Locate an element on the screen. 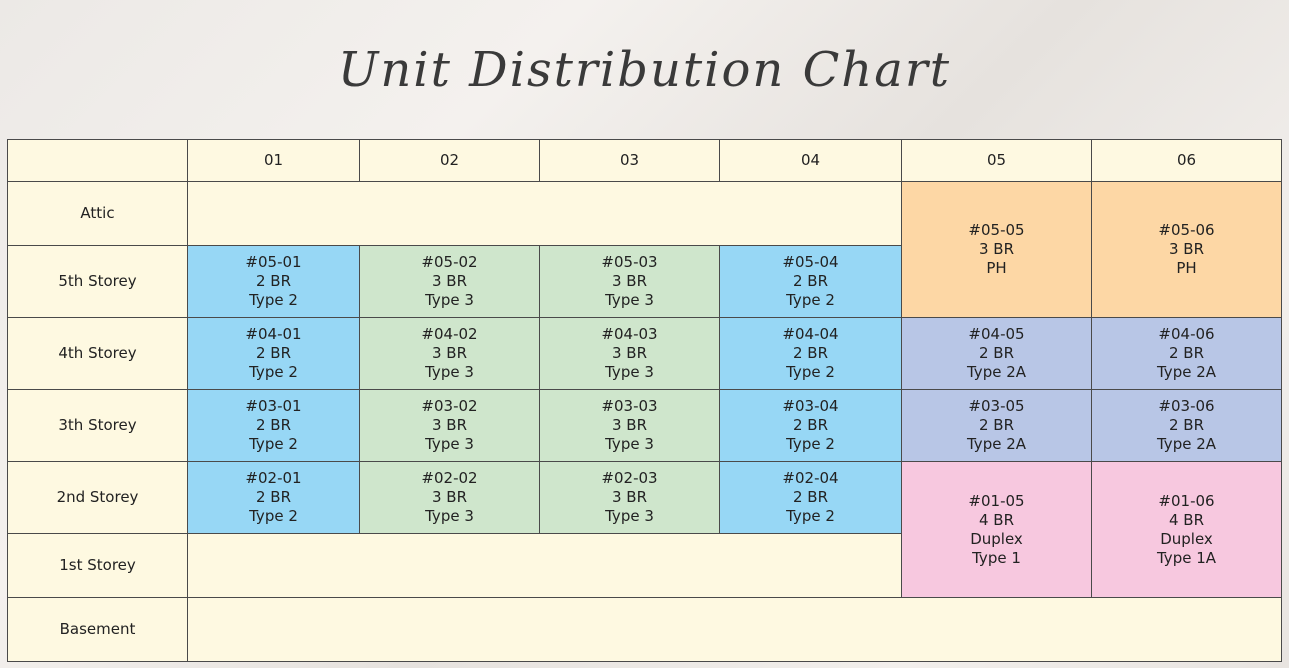  unit-number: #04-03 is located at coordinates (629, 334).